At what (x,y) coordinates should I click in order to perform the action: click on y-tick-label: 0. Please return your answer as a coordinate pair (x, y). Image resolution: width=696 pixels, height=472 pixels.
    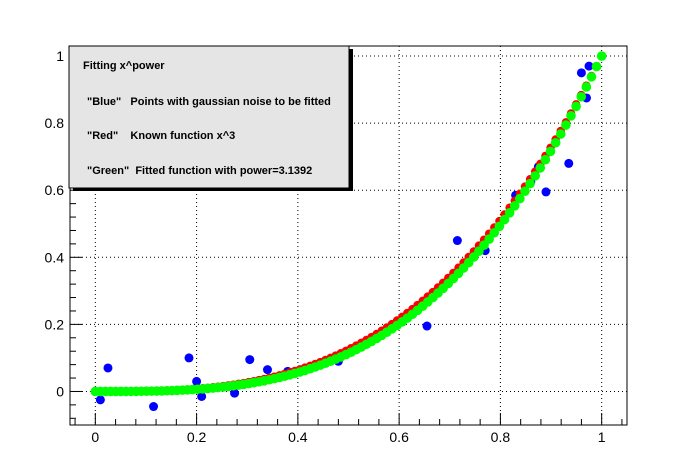
    Looking at the image, I should click on (60, 391).